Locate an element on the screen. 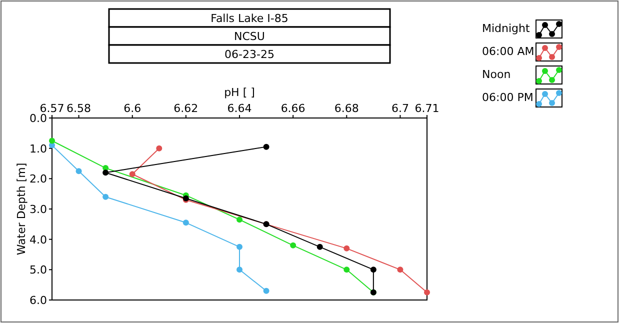  y-tick-label: 6.0 is located at coordinates (38, 300).